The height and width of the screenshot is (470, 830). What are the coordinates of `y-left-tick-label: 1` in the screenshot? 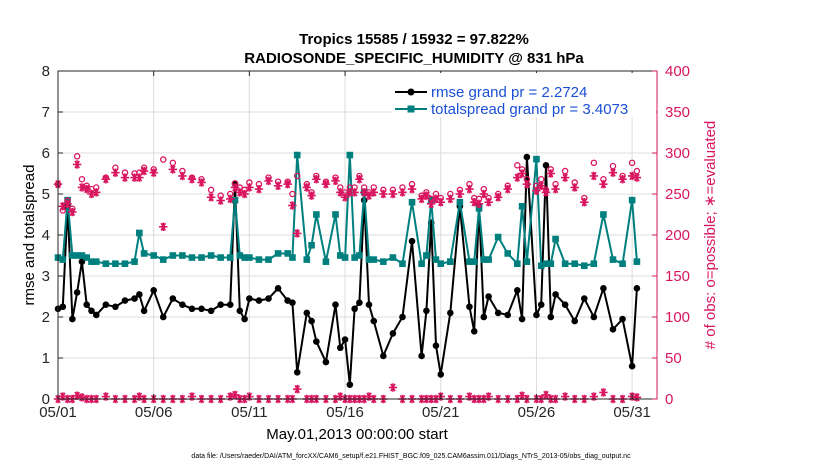 It's located at (46, 358).